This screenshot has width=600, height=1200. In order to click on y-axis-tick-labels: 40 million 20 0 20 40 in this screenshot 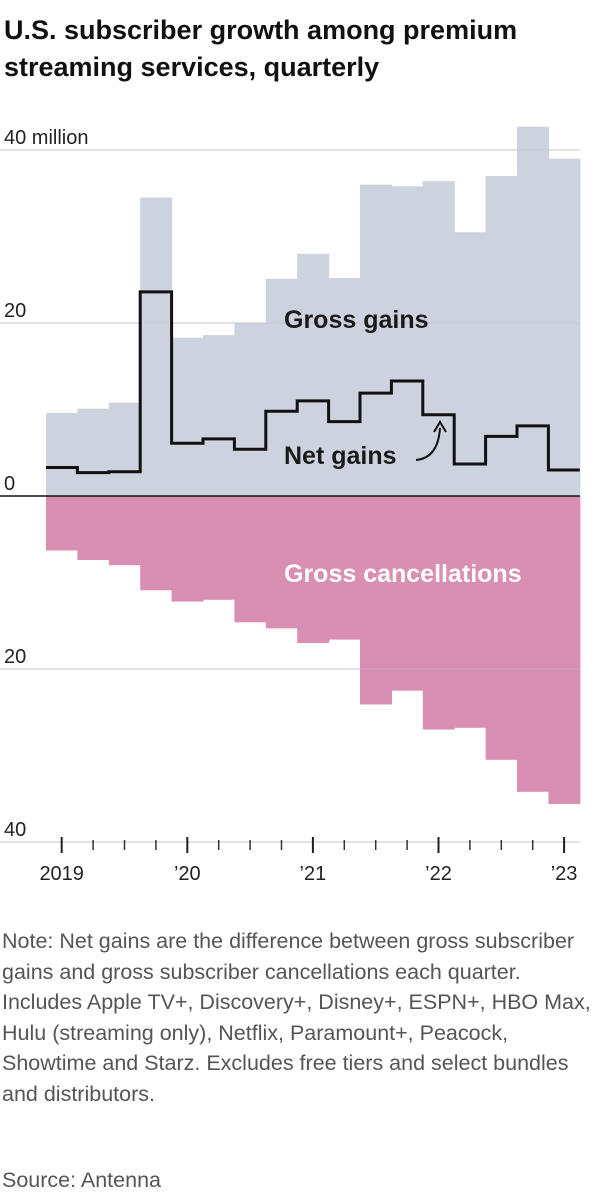, I will do `click(46, 484)`.